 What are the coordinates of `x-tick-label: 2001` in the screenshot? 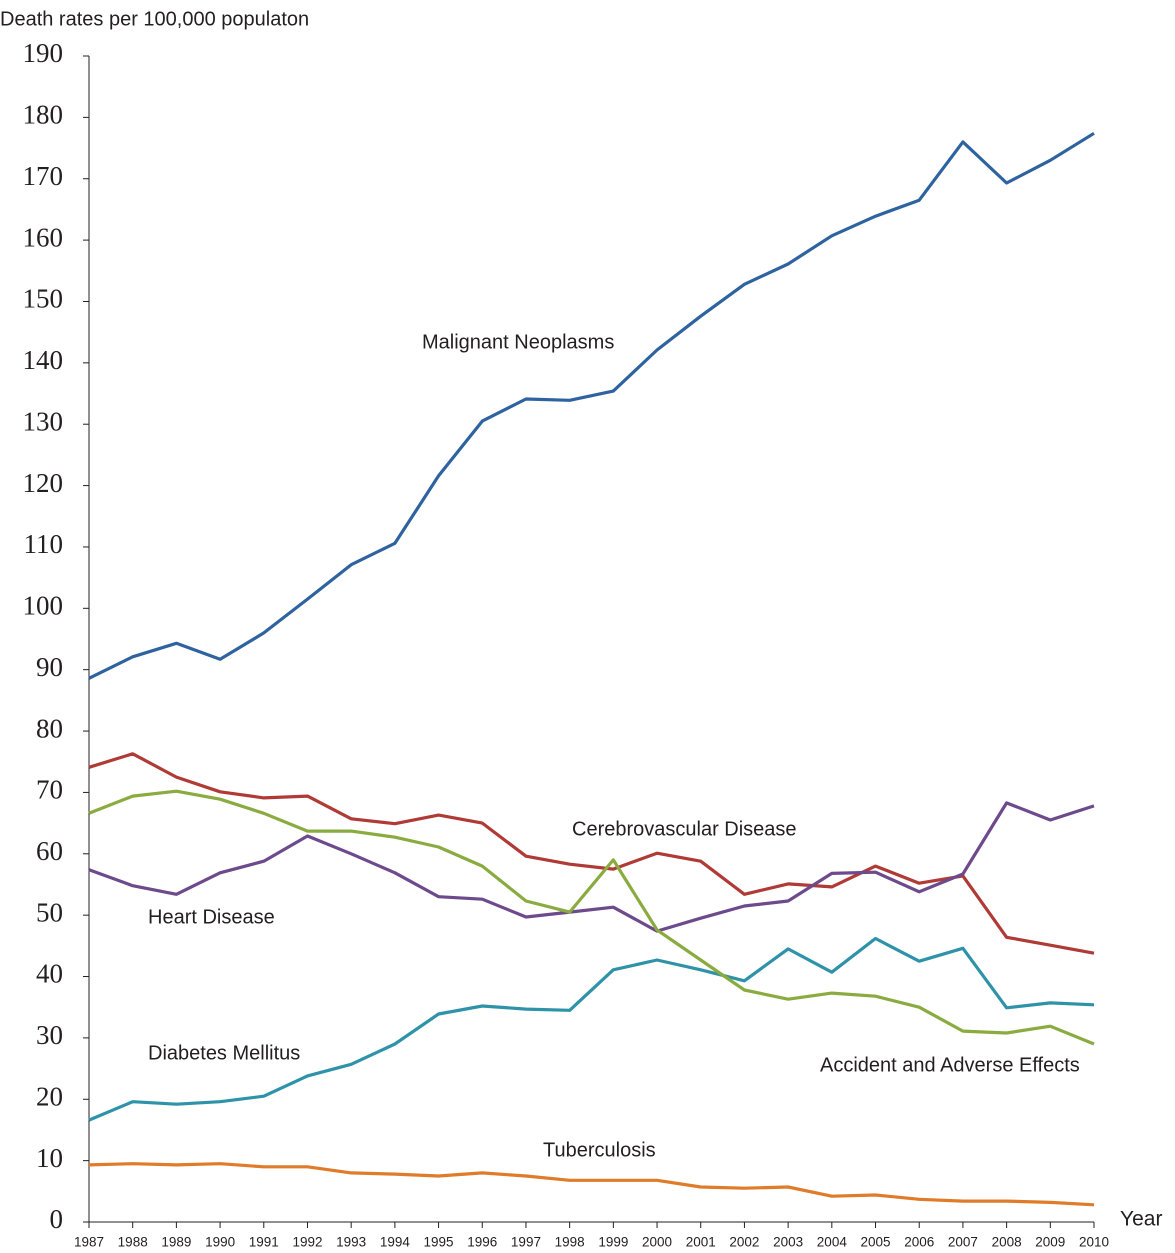 It's located at (701, 1242).